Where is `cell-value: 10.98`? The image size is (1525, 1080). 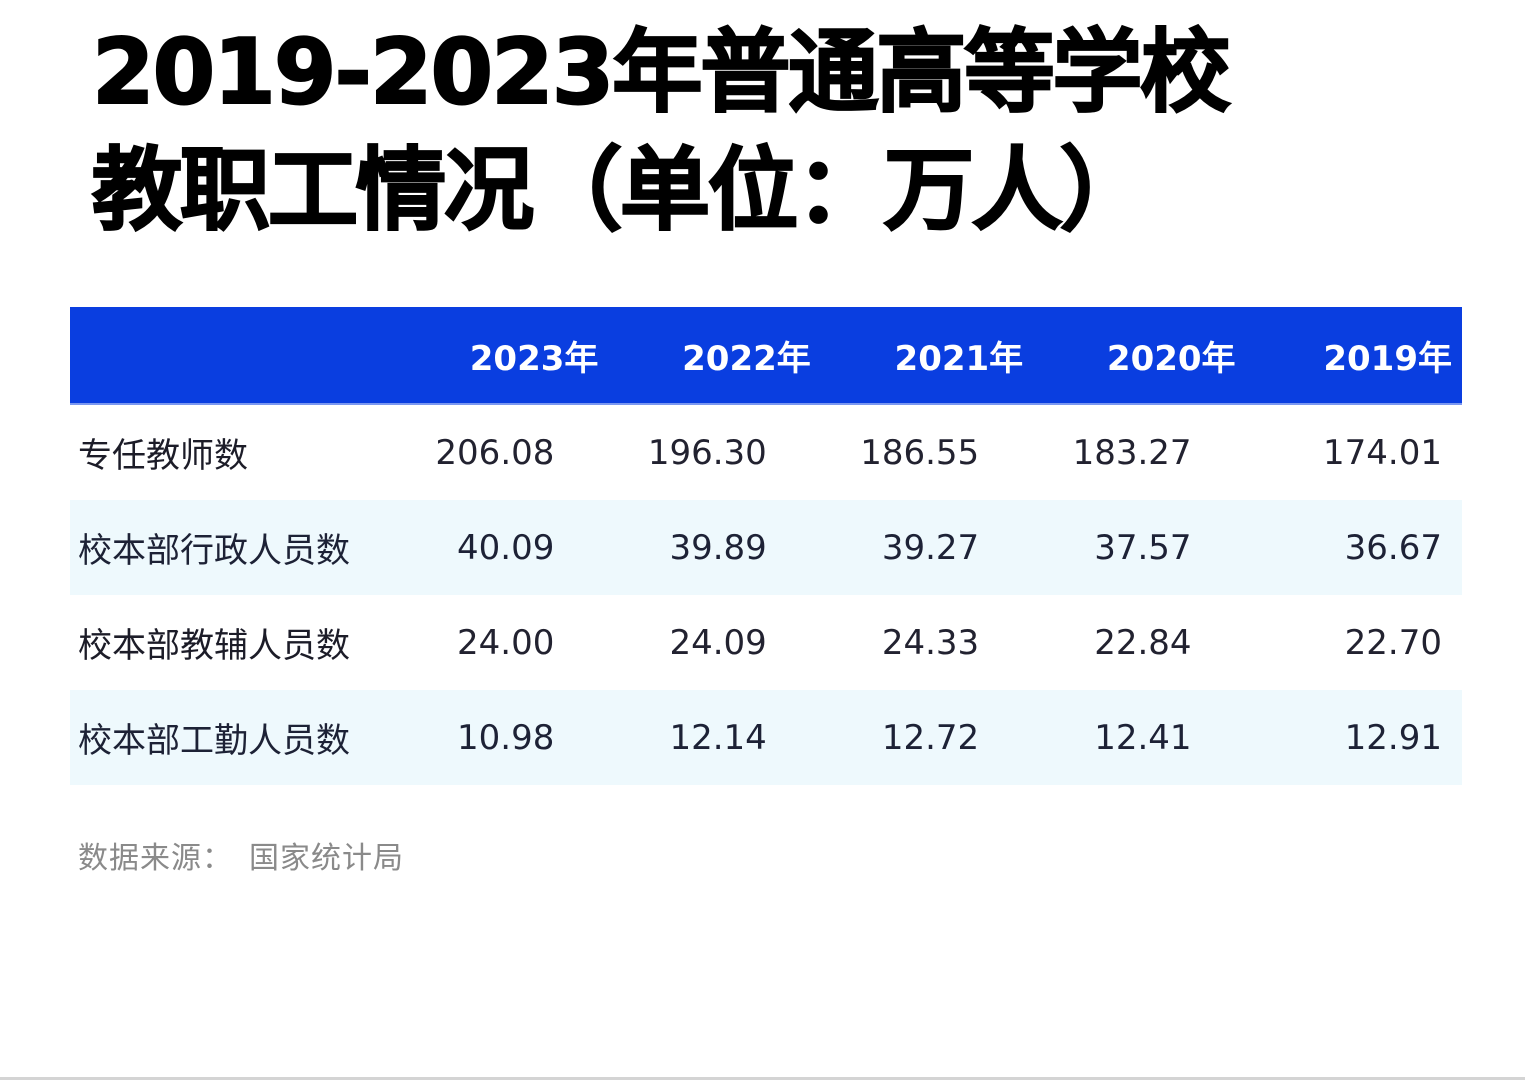
cell-value: 10.98 is located at coordinates (506, 737).